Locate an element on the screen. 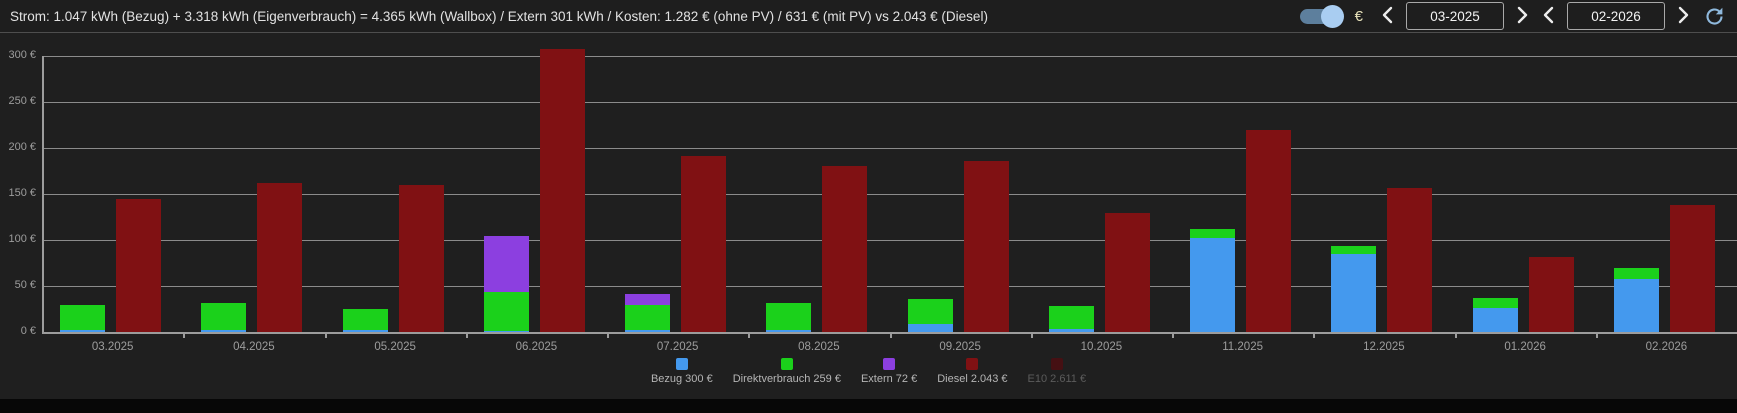  x-axis-label: 03.2025 is located at coordinates (112, 347).